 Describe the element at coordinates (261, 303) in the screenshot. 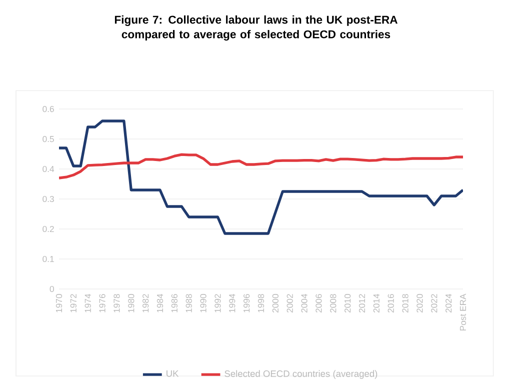

I see `x-tick-label: 1998` at that location.